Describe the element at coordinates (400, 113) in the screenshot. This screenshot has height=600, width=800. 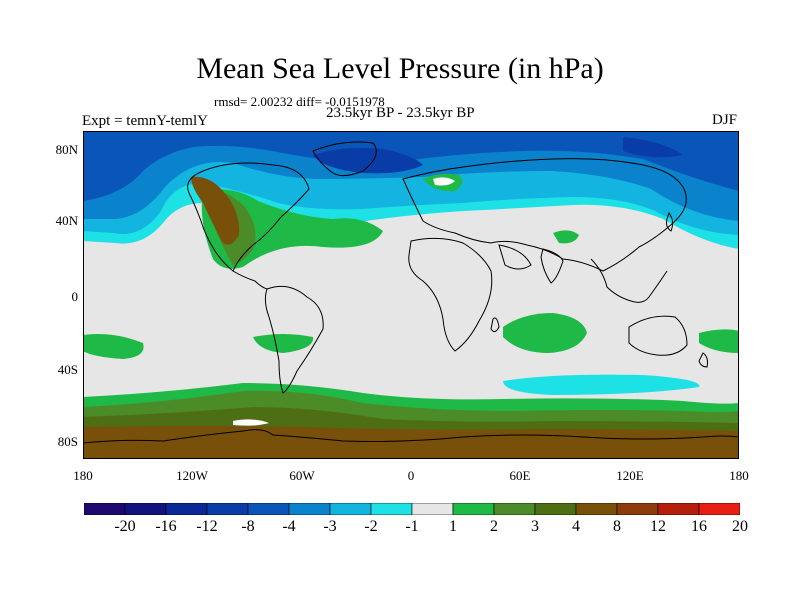
I see `period-label: 23.5kyr BP - 23.5kyr BP` at that location.